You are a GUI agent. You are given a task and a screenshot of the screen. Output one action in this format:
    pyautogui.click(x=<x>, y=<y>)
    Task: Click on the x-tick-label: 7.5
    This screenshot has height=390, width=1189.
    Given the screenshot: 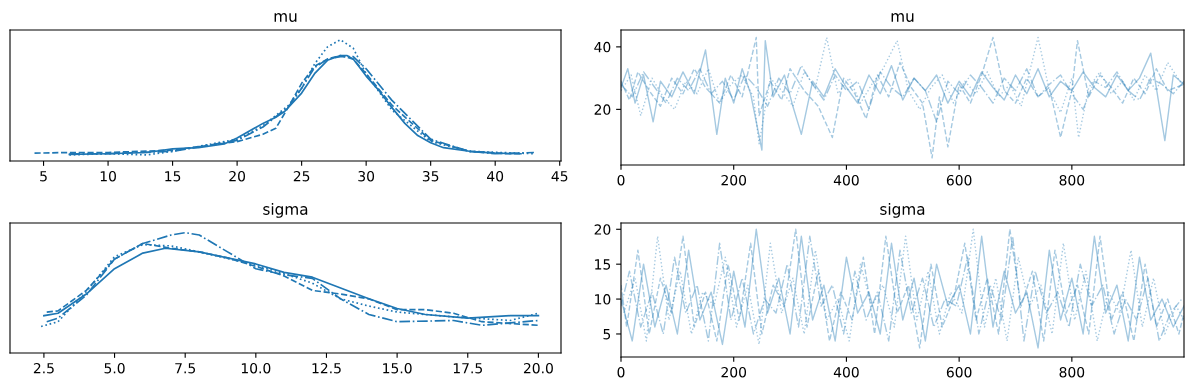 What is the action you would take?
    pyautogui.click(x=185, y=368)
    